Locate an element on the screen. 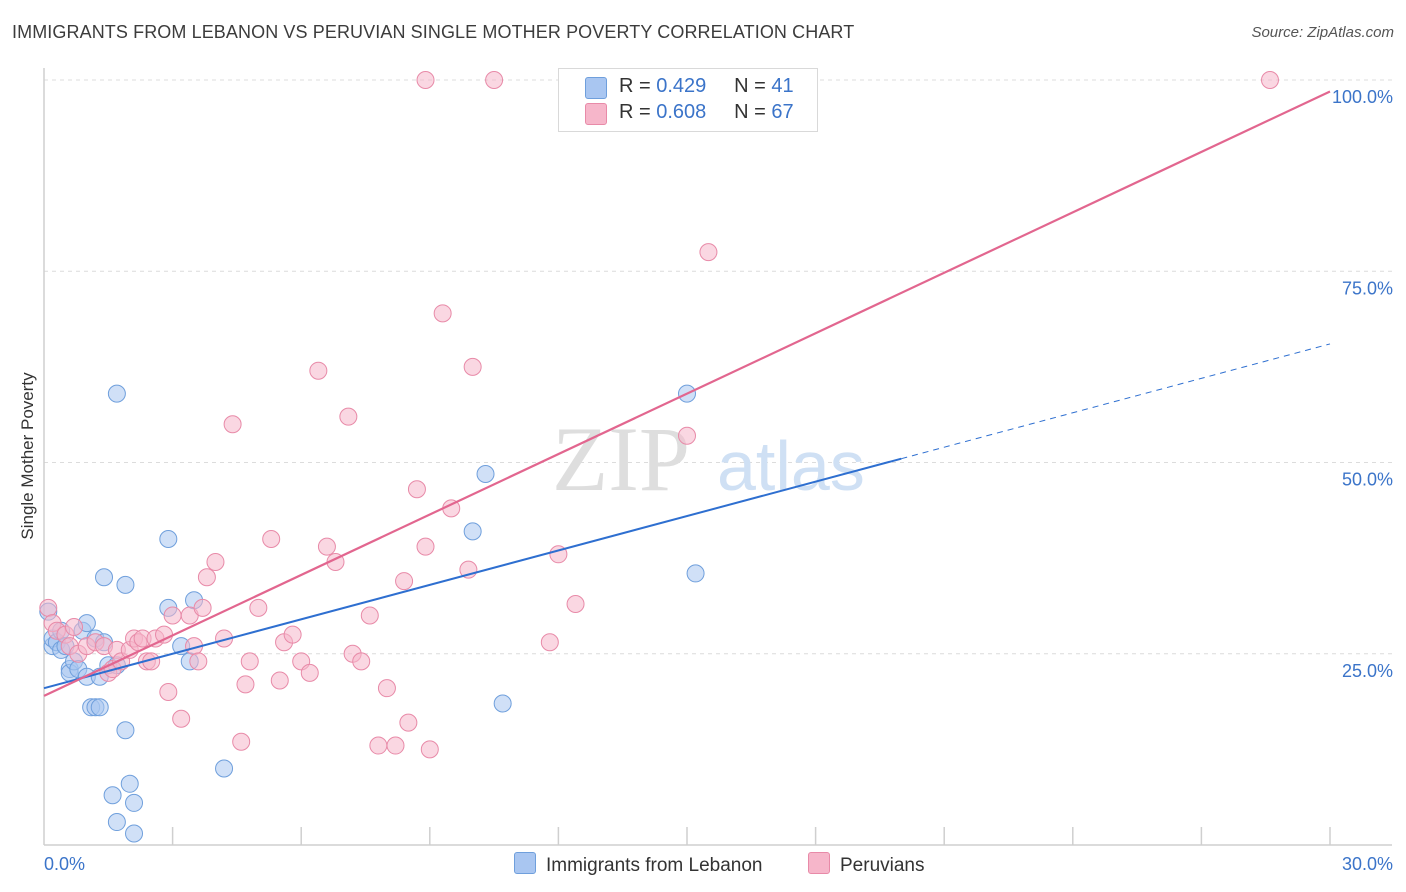 This screenshot has width=1406, height=892. r-value-peruvians: 0.608 is located at coordinates (681, 112).